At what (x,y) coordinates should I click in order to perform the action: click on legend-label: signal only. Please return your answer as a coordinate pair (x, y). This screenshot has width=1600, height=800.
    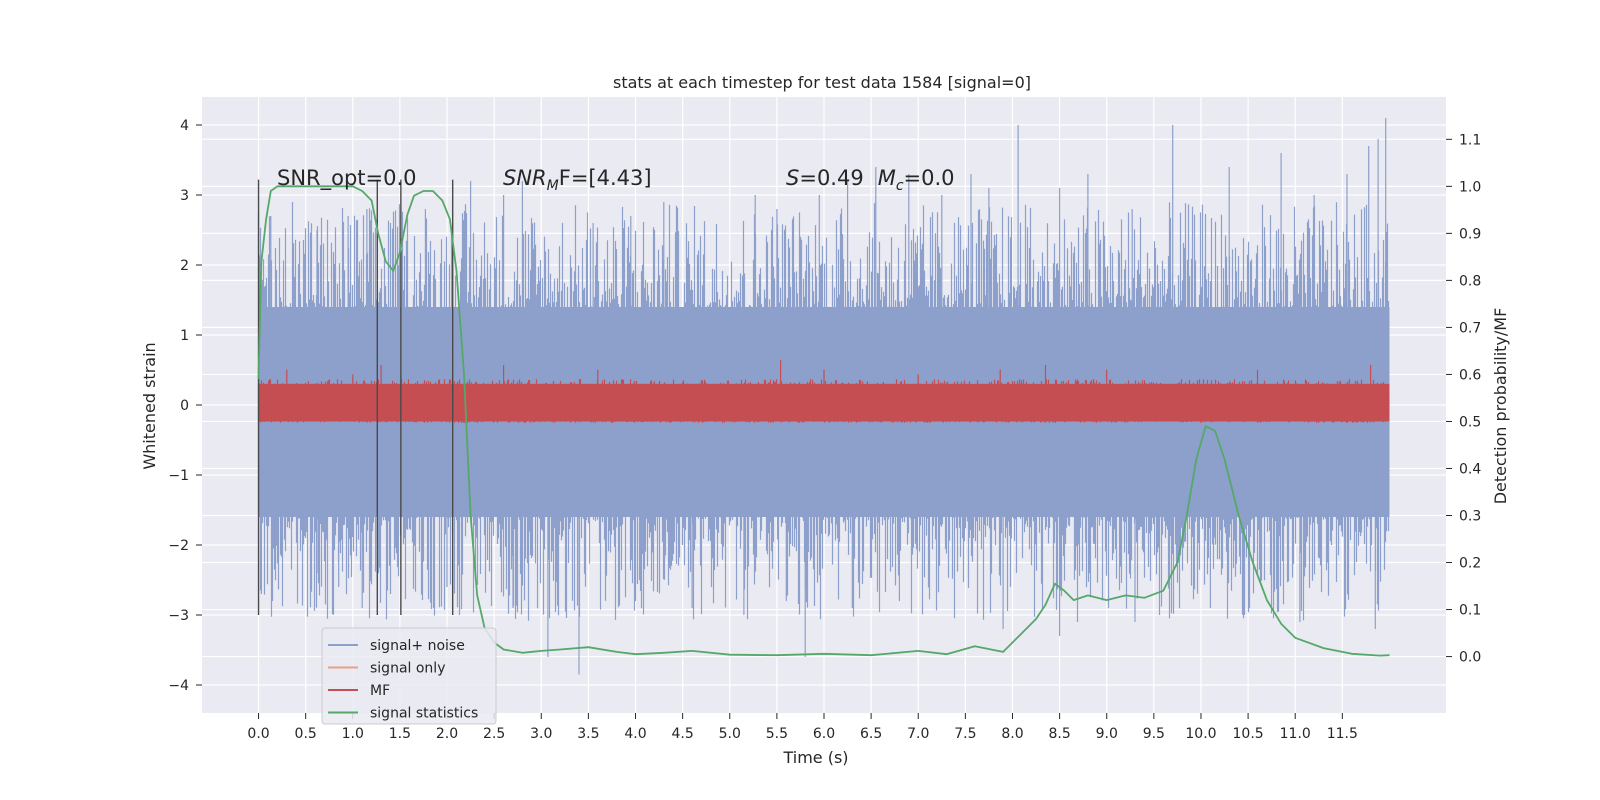
    Looking at the image, I should click on (407, 669).